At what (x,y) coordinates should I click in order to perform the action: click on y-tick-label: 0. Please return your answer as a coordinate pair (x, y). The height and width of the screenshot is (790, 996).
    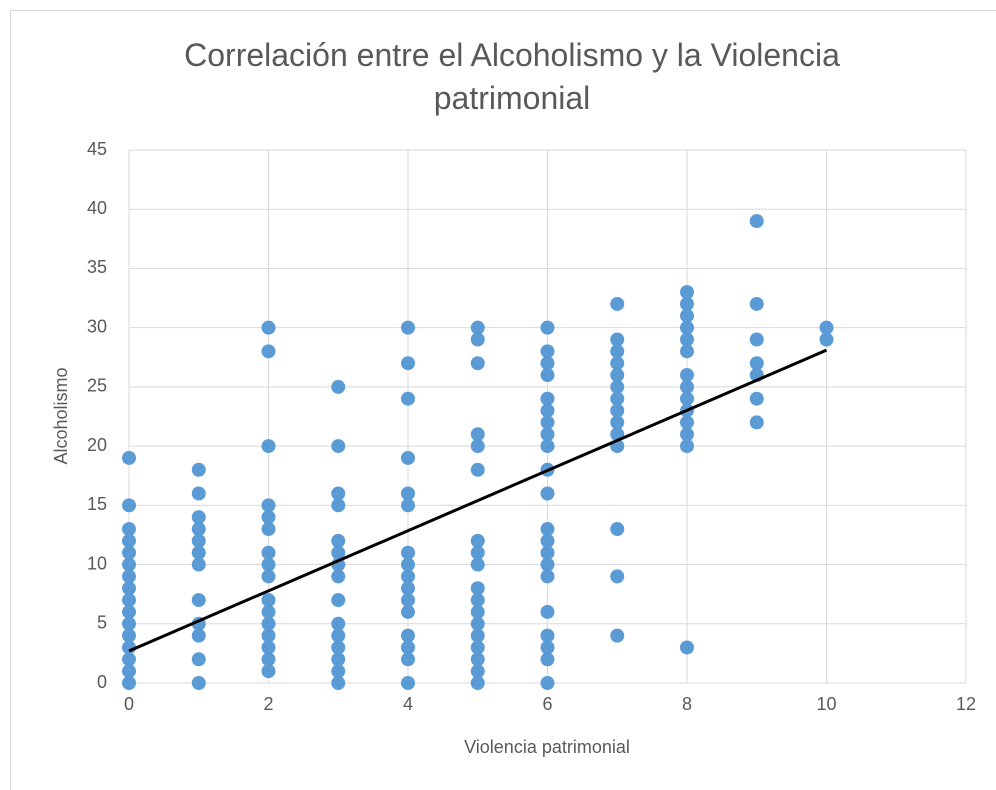
    Looking at the image, I should click on (102, 682).